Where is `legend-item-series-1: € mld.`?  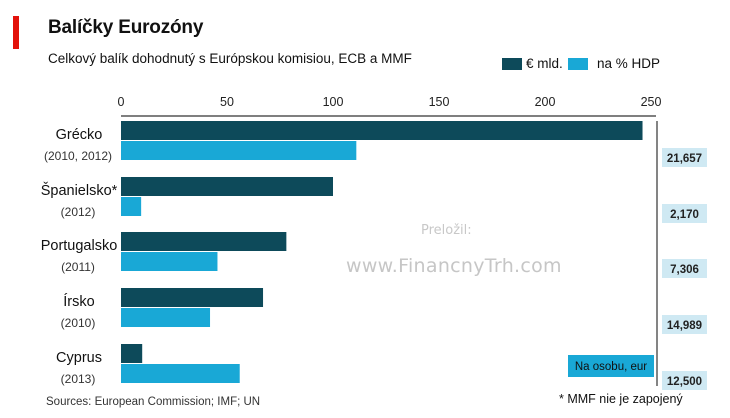
legend-item-series-1: € mld. is located at coordinates (532, 63).